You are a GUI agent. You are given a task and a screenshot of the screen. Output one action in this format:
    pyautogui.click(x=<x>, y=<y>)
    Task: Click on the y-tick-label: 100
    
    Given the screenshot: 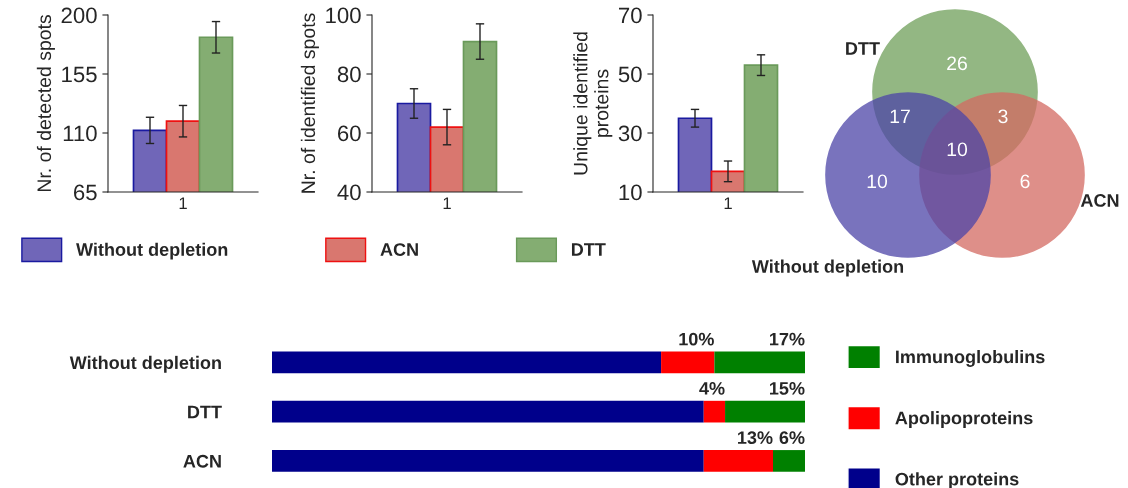 What is the action you would take?
    pyautogui.click(x=343, y=15)
    